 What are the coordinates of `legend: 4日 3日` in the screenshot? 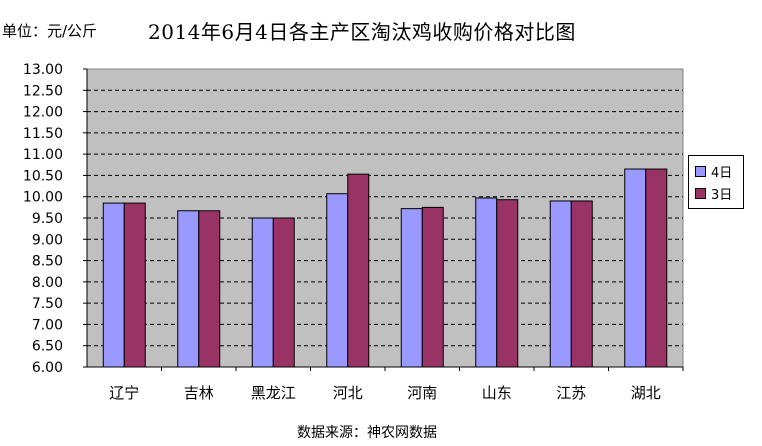 It's located at (716, 182).